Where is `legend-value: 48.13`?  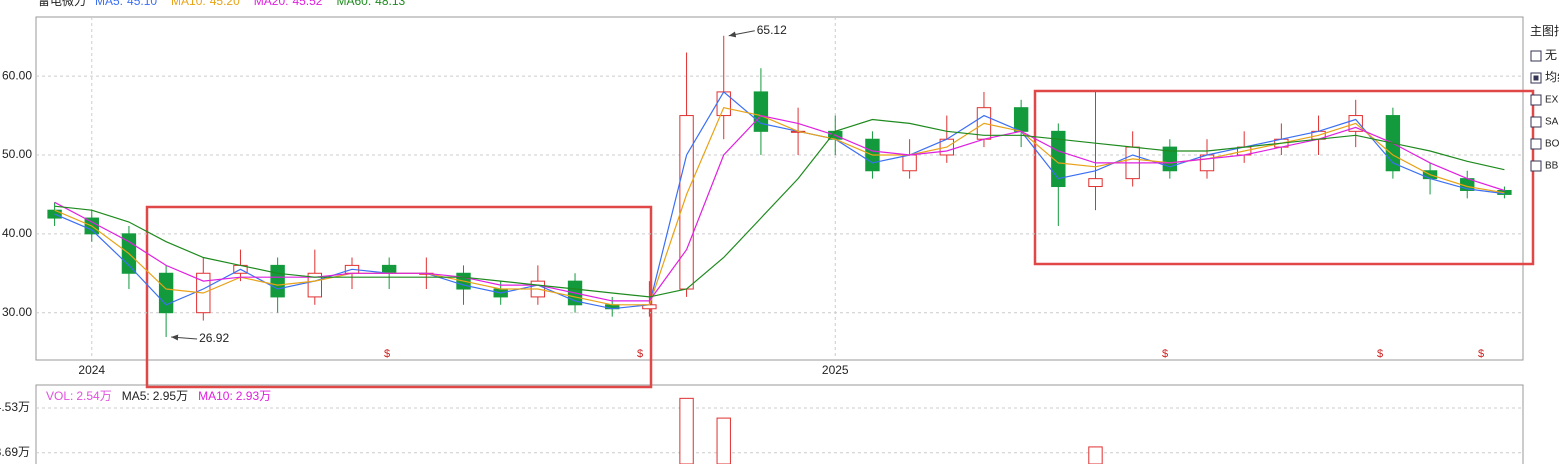
legend-value: 48.13 is located at coordinates (390, 4).